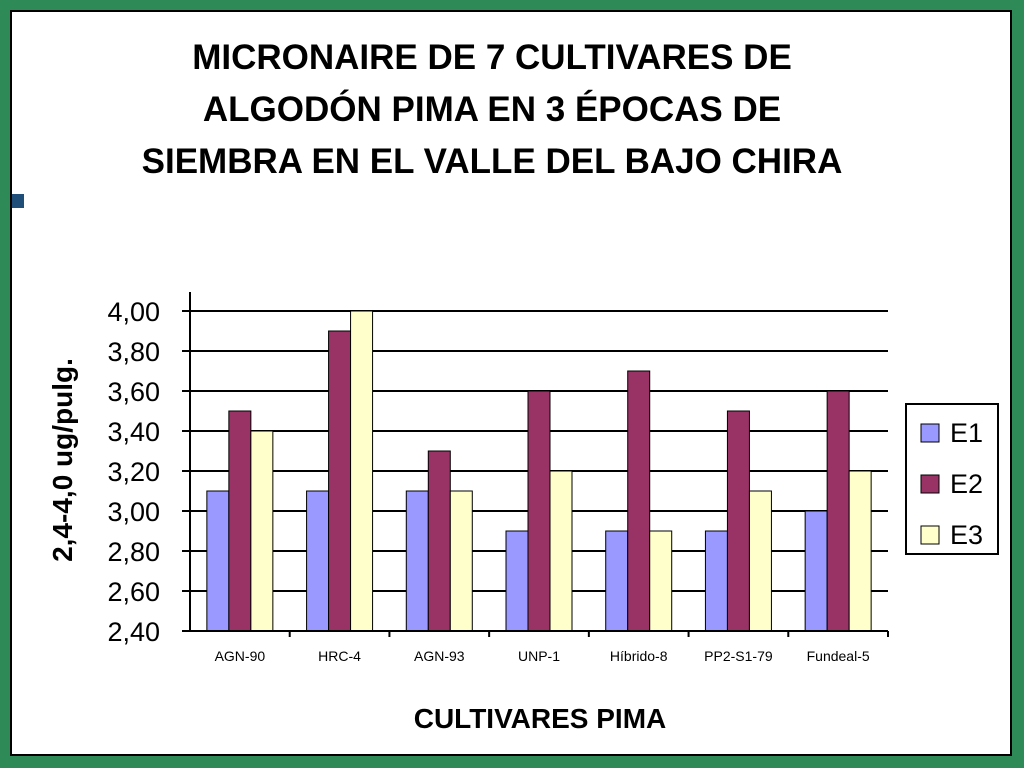 Image resolution: width=1024 pixels, height=768 pixels. Describe the element at coordinates (966, 484) in the screenshot. I see `legend-label: E2` at that location.